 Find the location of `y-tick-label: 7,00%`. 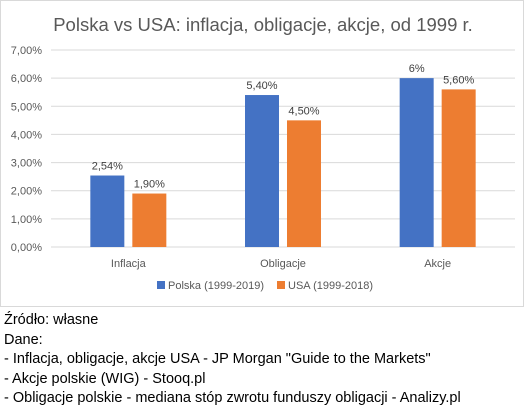

y-tick-label: 7,00% is located at coordinates (26, 51).